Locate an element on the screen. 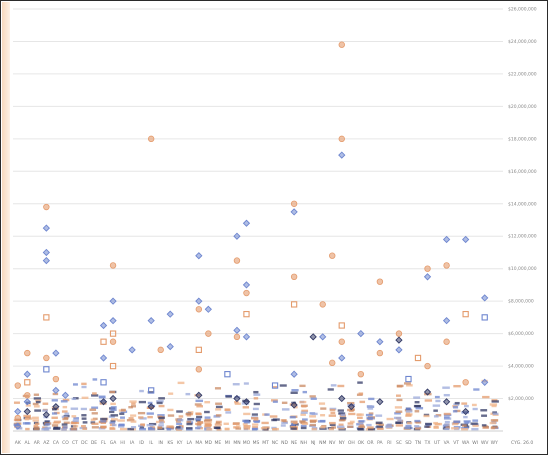 The height and width of the screenshot is (455, 548). x-tick-label: MS is located at coordinates (256, 443).